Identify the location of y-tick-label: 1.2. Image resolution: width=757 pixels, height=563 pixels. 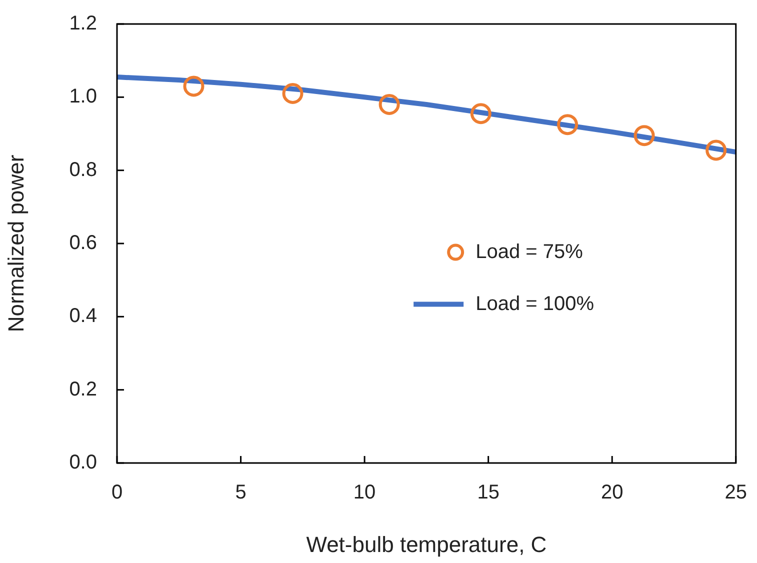
(83, 23).